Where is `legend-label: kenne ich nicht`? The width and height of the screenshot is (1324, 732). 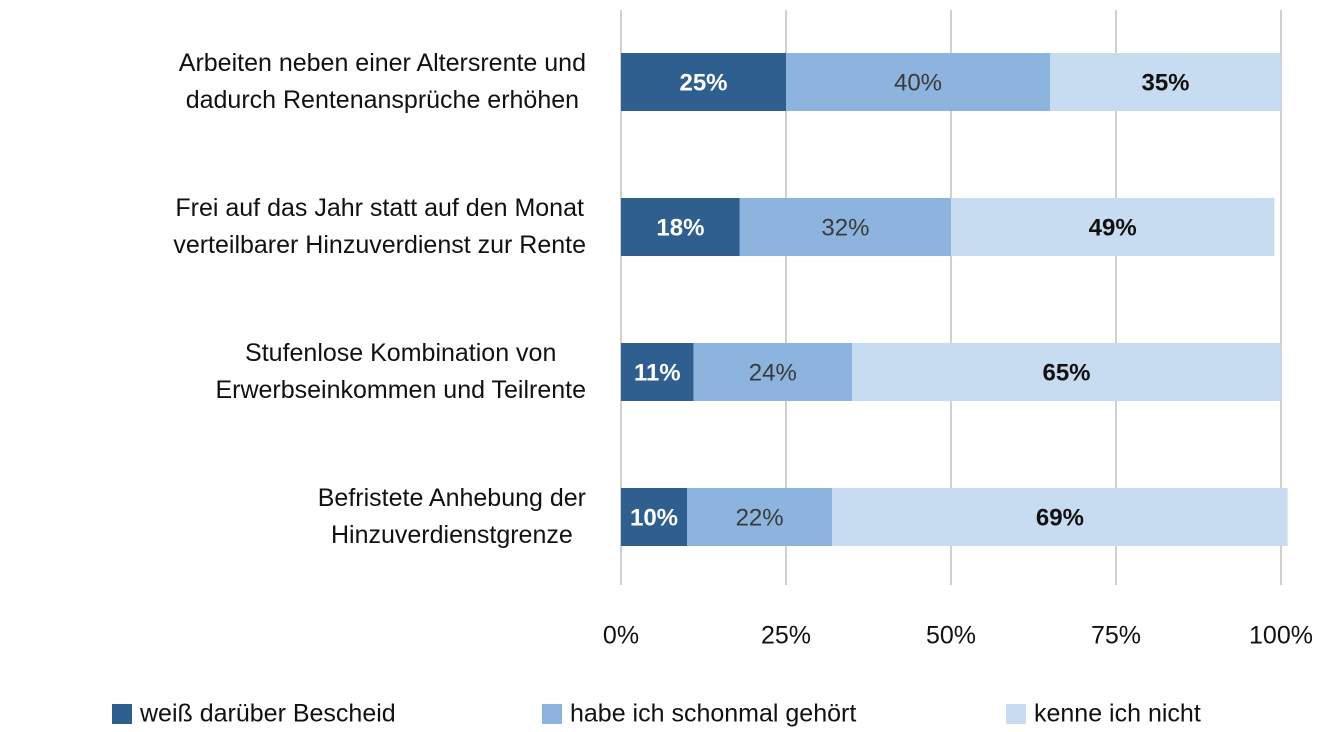
legend-label: kenne ich nicht is located at coordinates (1117, 714).